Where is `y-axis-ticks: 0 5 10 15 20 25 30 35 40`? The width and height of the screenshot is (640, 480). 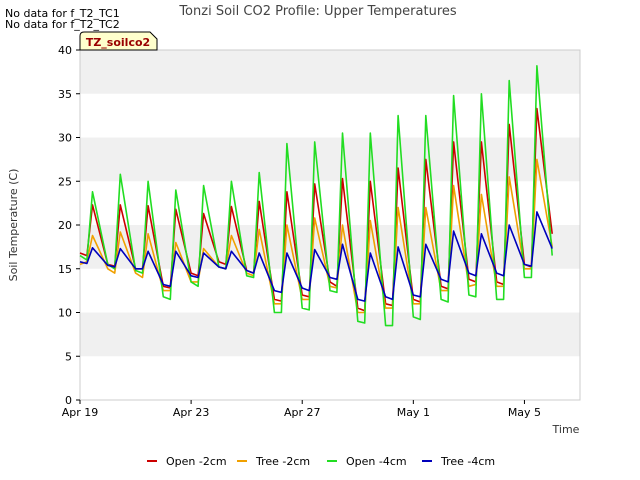
y-axis-ticks: 0 5 10 15 20 25 30 35 40 is located at coordinates (69, 225).